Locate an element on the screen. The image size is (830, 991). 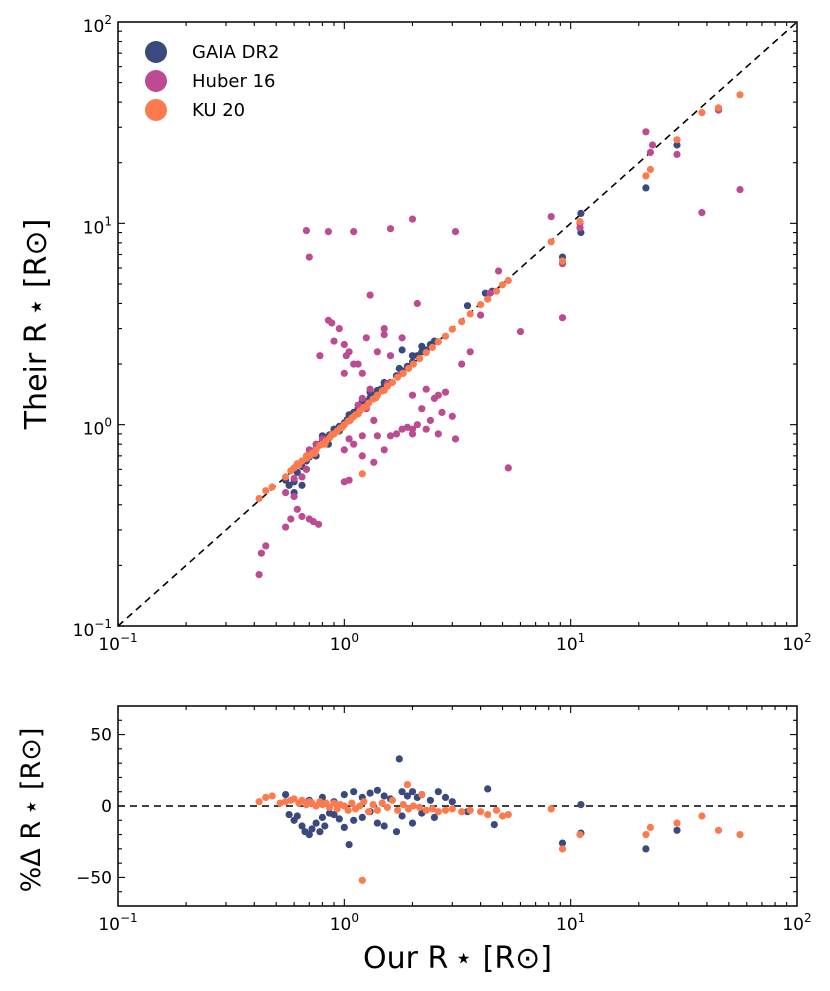
bottom-x-tick-label: 10¹ is located at coordinates (570, 923).